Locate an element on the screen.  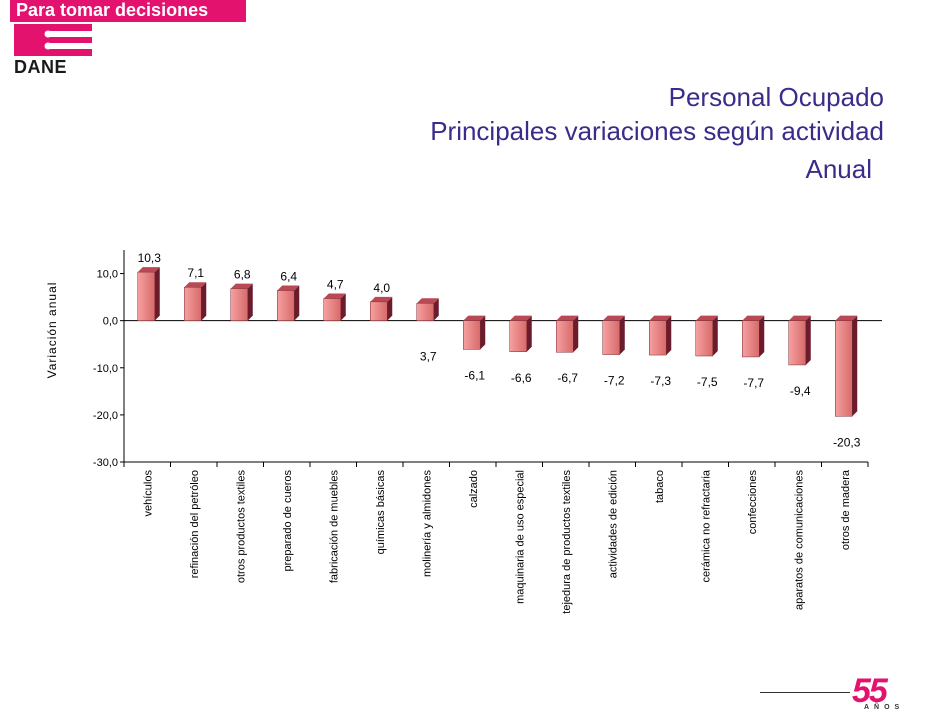
bar-value-label: 6,8 is located at coordinates (242, 275).